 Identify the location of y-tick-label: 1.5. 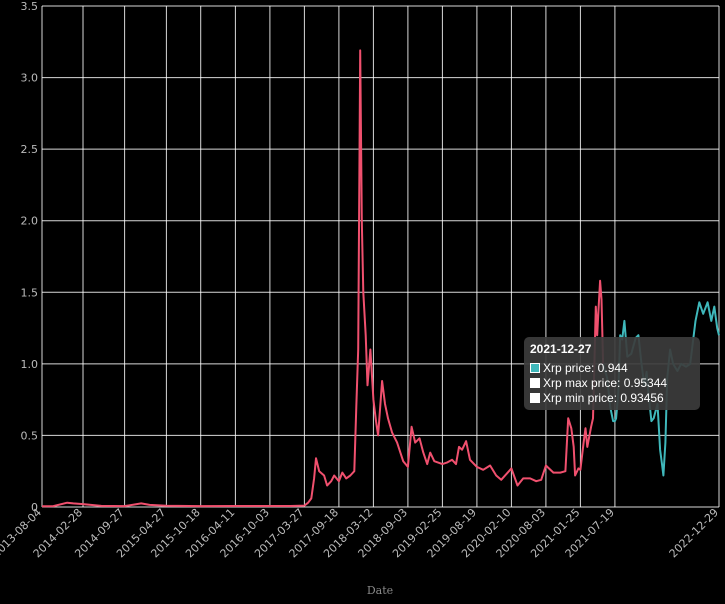
(30, 292).